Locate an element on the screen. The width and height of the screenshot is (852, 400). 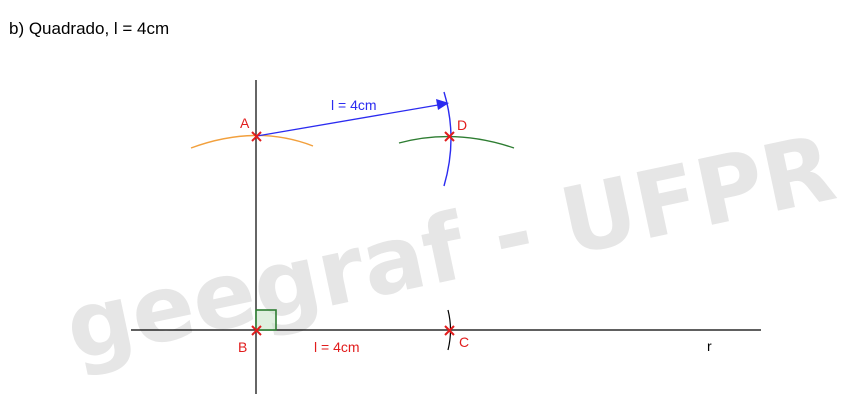
point-d-label: D is located at coordinates (462, 125).